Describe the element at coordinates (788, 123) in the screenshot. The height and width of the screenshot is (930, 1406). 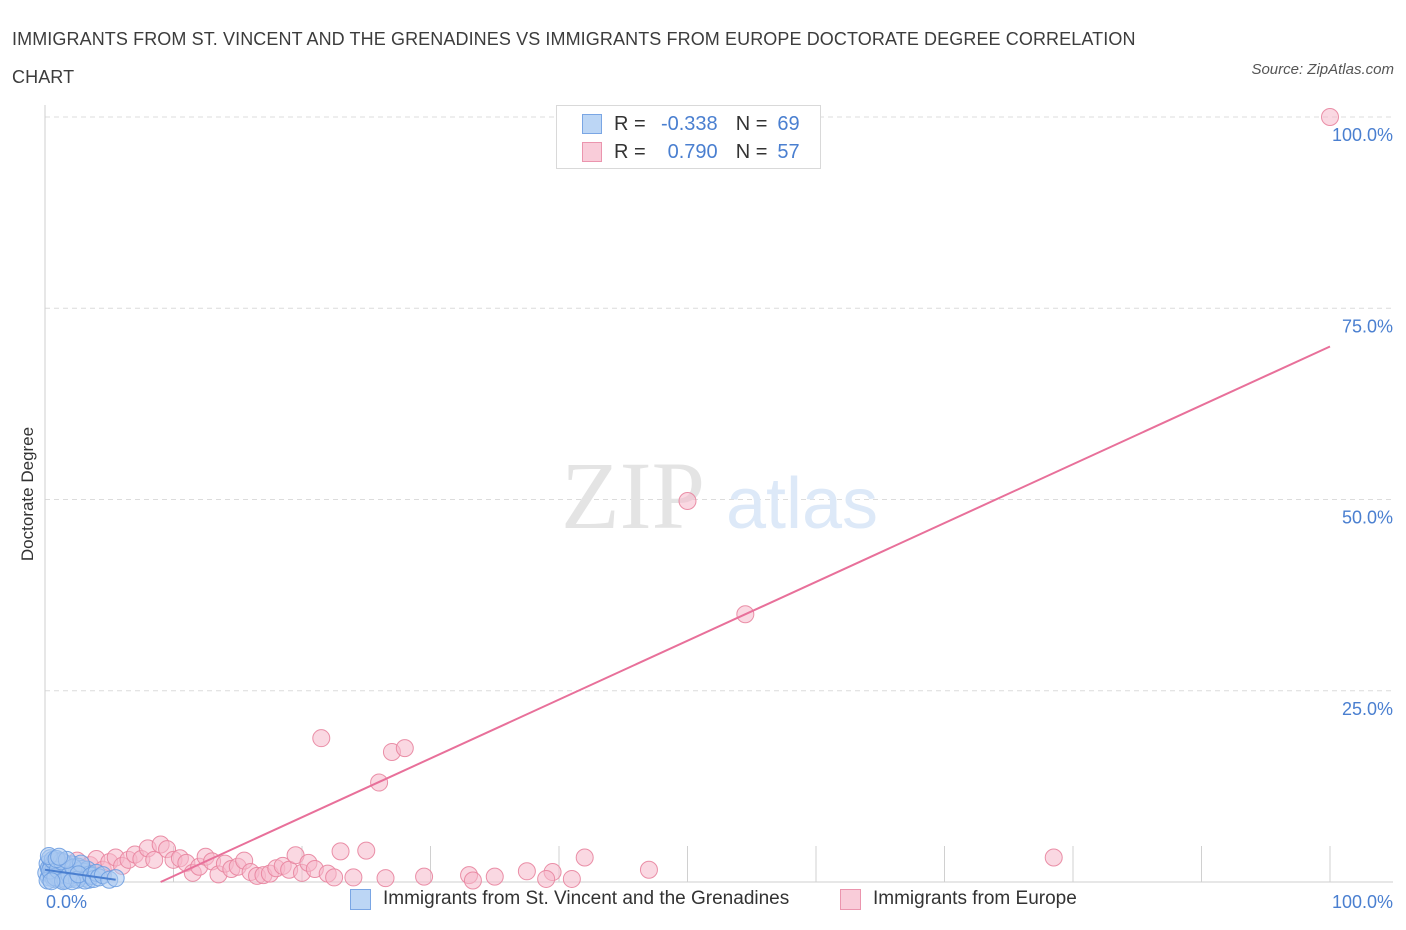
I see `n-value: 69` at that location.